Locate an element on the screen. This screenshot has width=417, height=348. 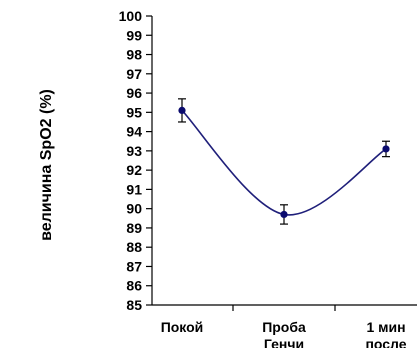
y-tick-label: 85 is located at coordinates (134, 305).